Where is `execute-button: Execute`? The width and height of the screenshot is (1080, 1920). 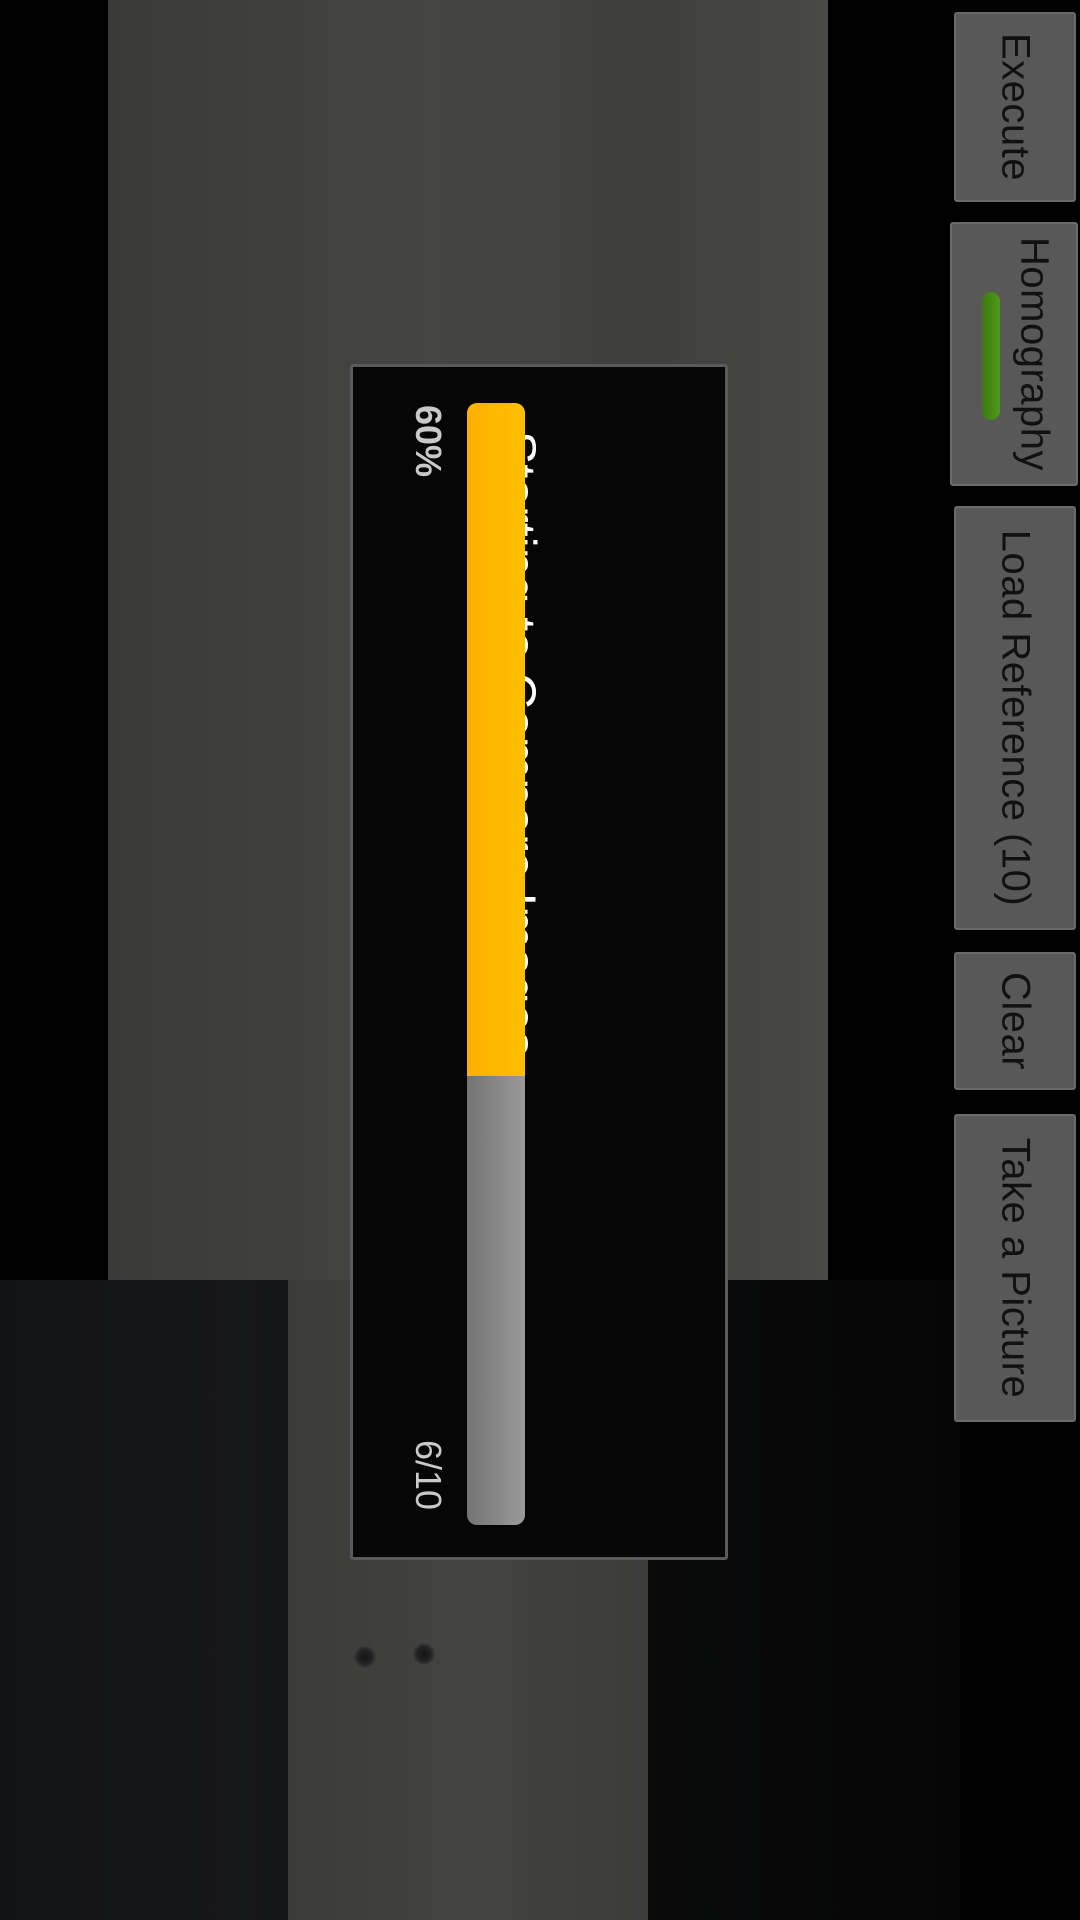 execute-button: Execute is located at coordinates (1015, 107).